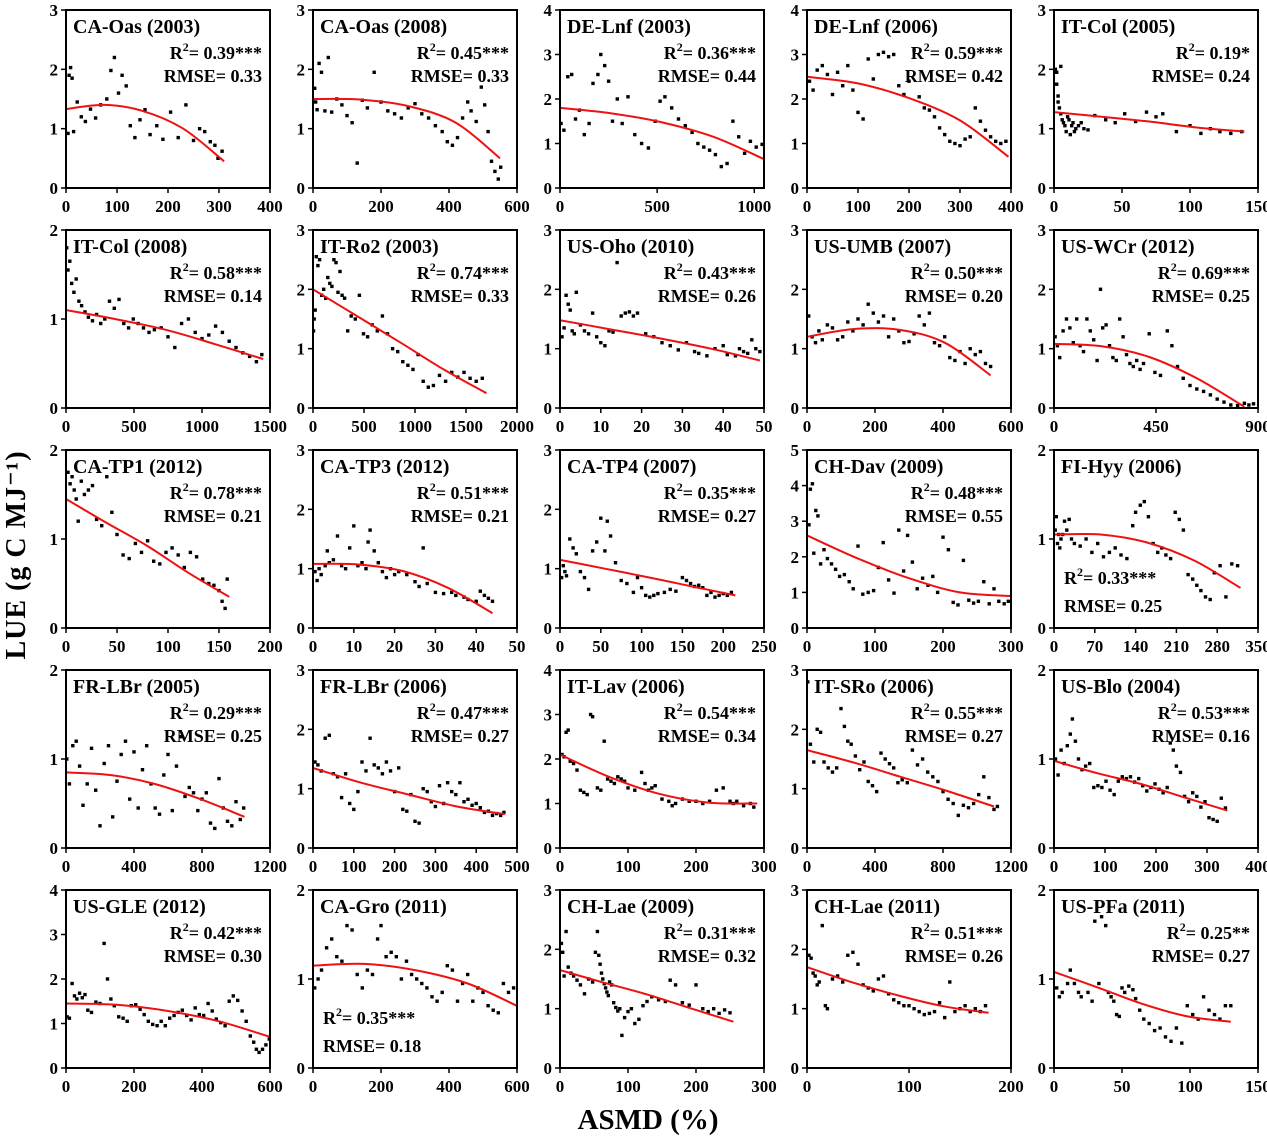 The image size is (1267, 1148). Describe the element at coordinates (795, 450) in the screenshot. I see `y-tick-label: 5` at that location.